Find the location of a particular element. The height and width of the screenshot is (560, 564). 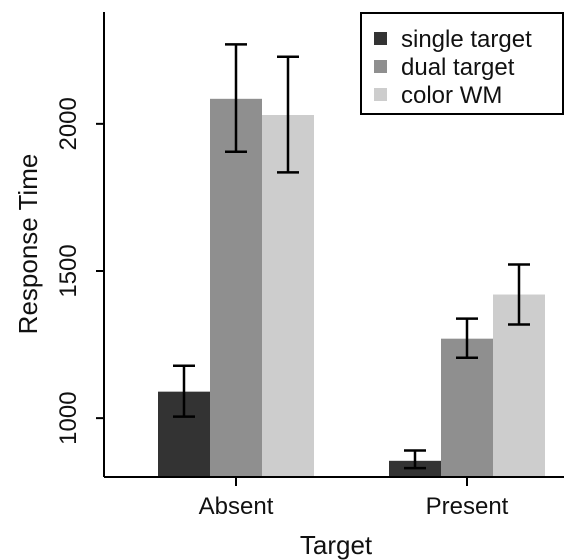

legend-swatch-single-target is located at coordinates (380, 38).